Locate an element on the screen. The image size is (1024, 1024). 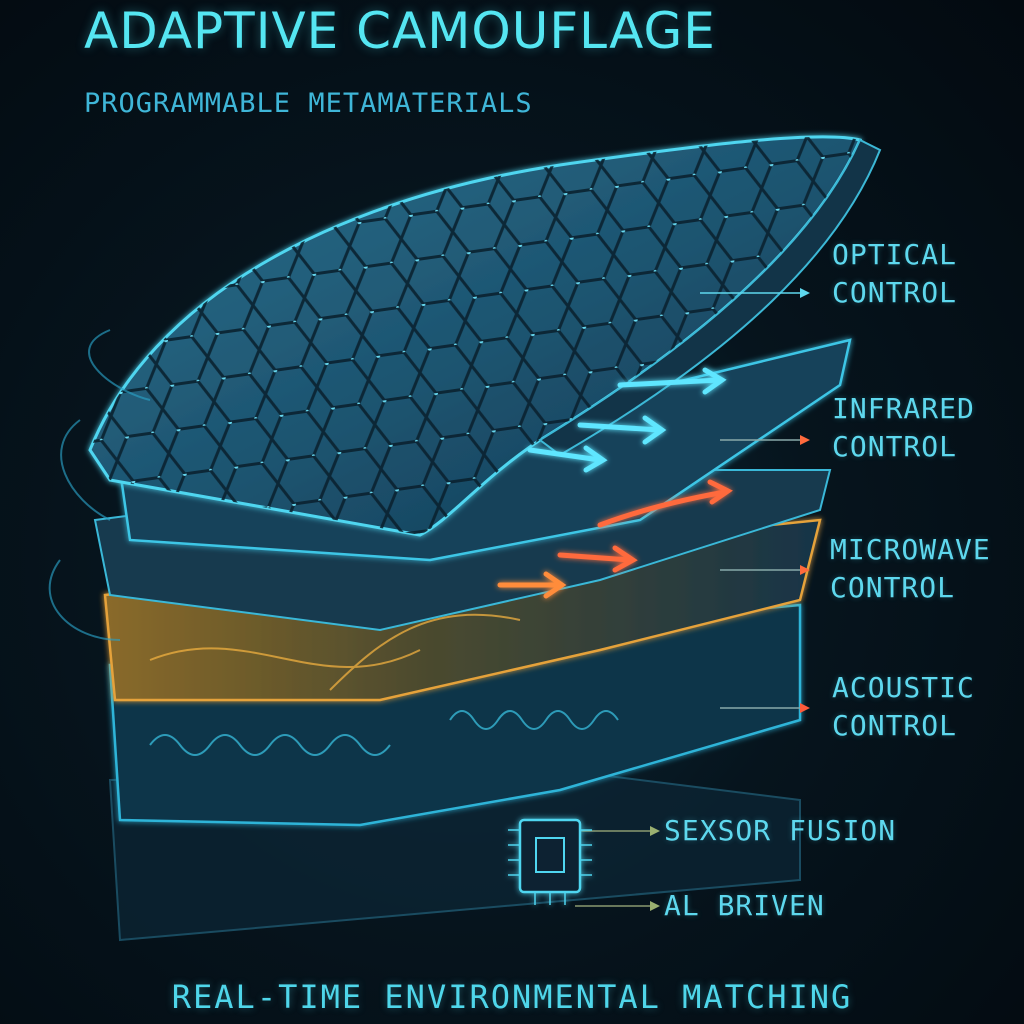
optical-signal-arrows is located at coordinates (627, 420).